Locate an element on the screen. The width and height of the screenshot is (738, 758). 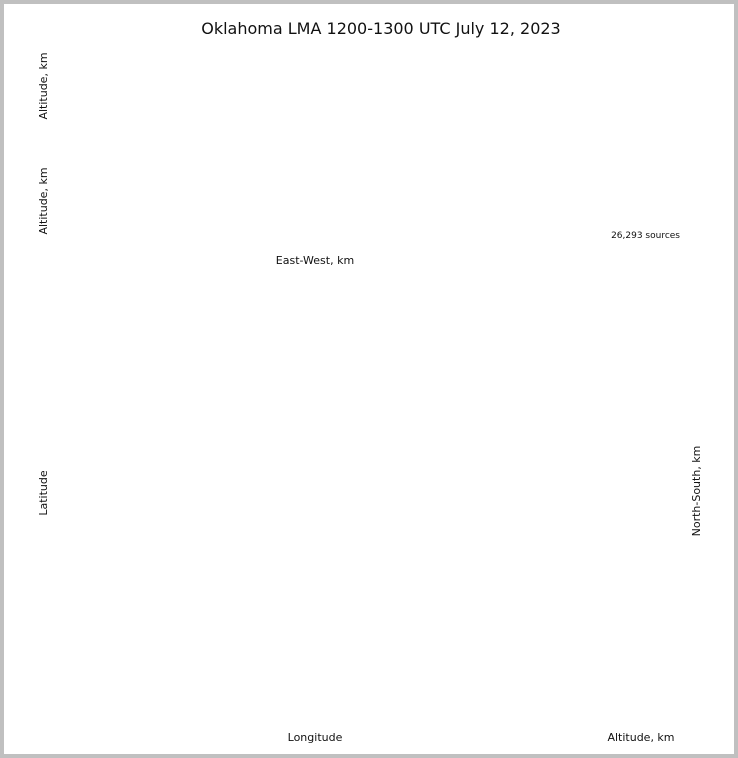
altitude-eastwest-panel: Altitude, km East-West, km is located at coordinates (195, 217).